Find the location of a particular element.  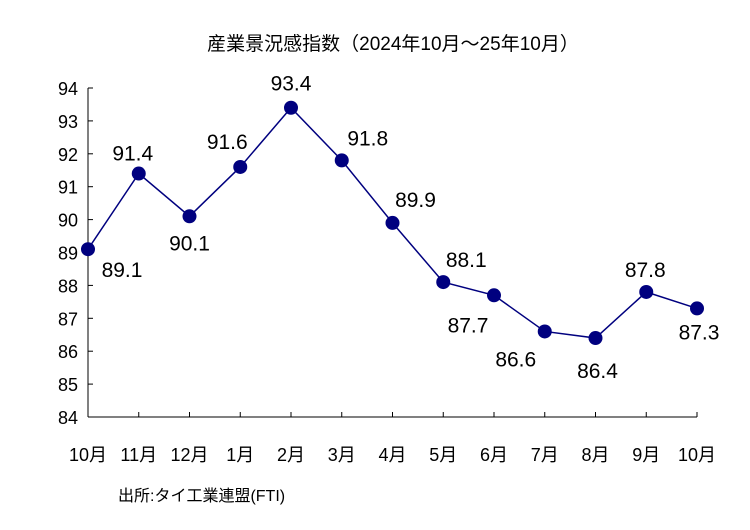

y-tick-label: 86 is located at coordinates (68, 352).